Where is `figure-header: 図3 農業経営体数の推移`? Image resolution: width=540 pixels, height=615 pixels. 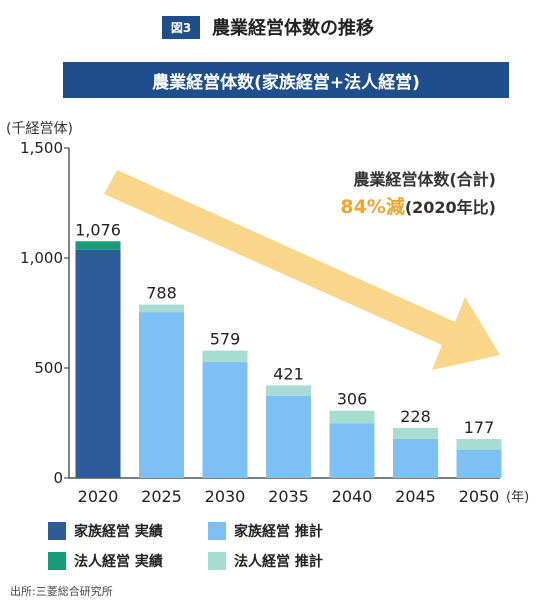 figure-header: 図3 農業経営体数の推移 is located at coordinates (270, 28).